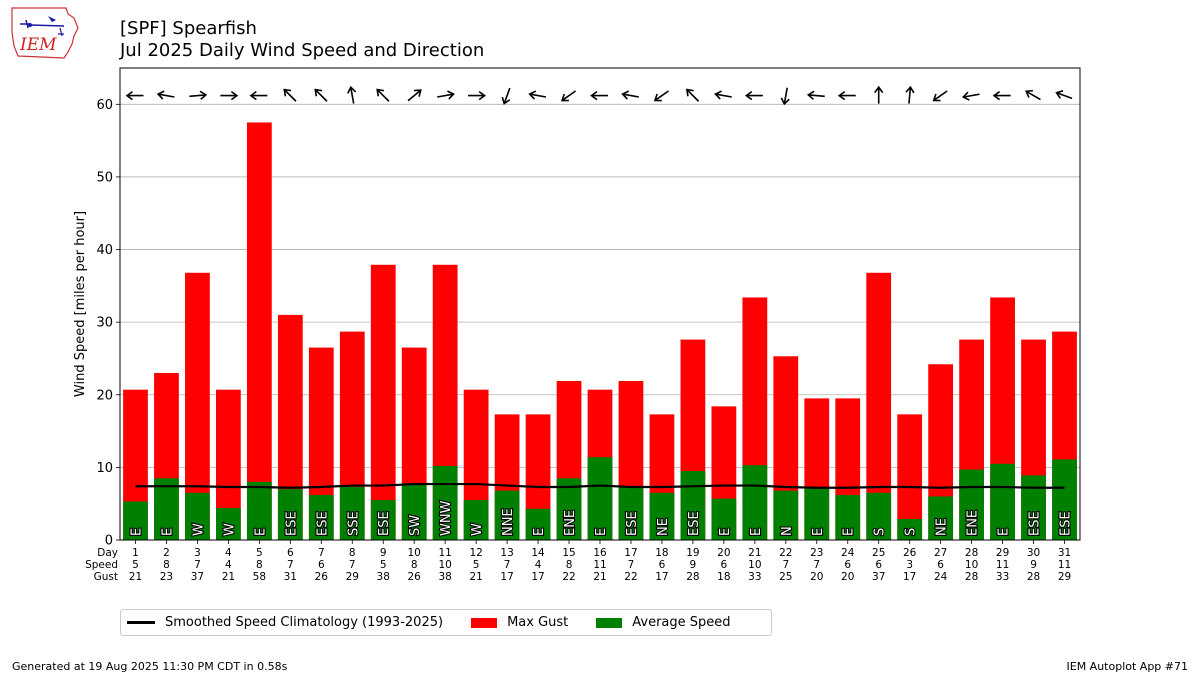  Describe the element at coordinates (383, 553) in the screenshot. I see `day-label: 9` at that location.